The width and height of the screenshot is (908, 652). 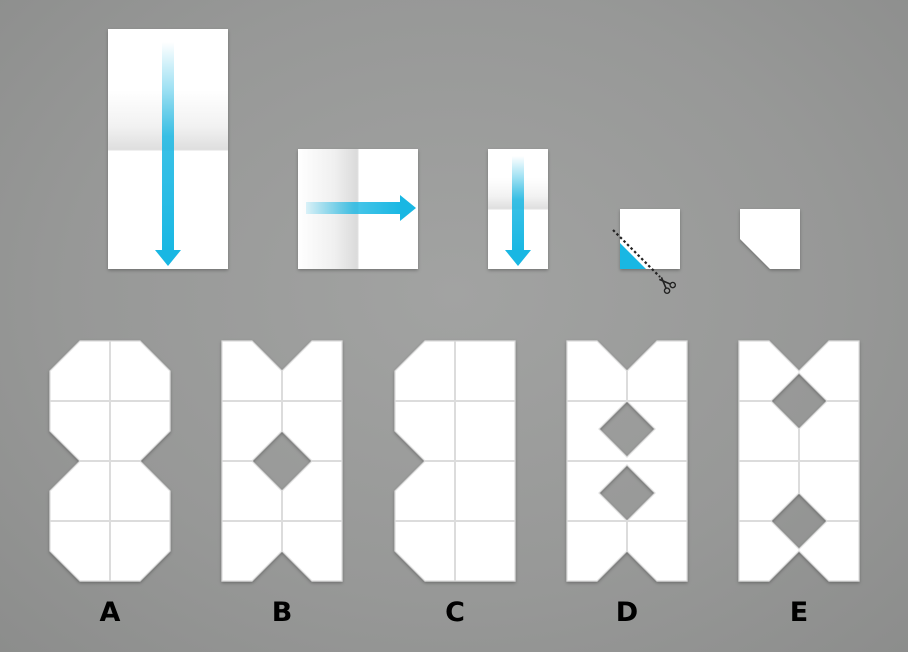 What do you see at coordinates (627, 612) in the screenshot?
I see `option-d-label: D` at bounding box center [627, 612].